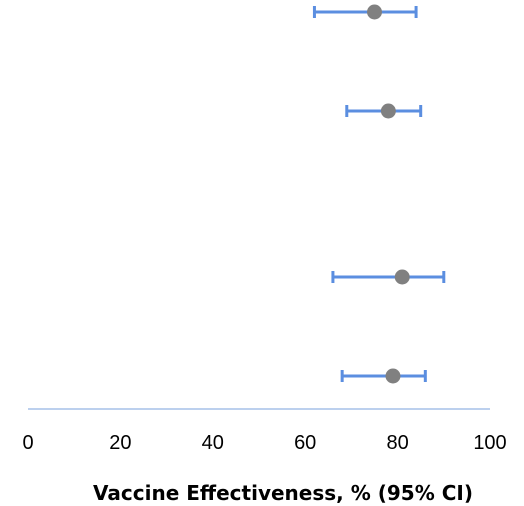 Image resolution: width=524 pixels, height=506 pixels. Describe the element at coordinates (283, 493) in the screenshot. I see `x-axis-title: Vaccine Effectiveness, % (95% CI)` at that location.